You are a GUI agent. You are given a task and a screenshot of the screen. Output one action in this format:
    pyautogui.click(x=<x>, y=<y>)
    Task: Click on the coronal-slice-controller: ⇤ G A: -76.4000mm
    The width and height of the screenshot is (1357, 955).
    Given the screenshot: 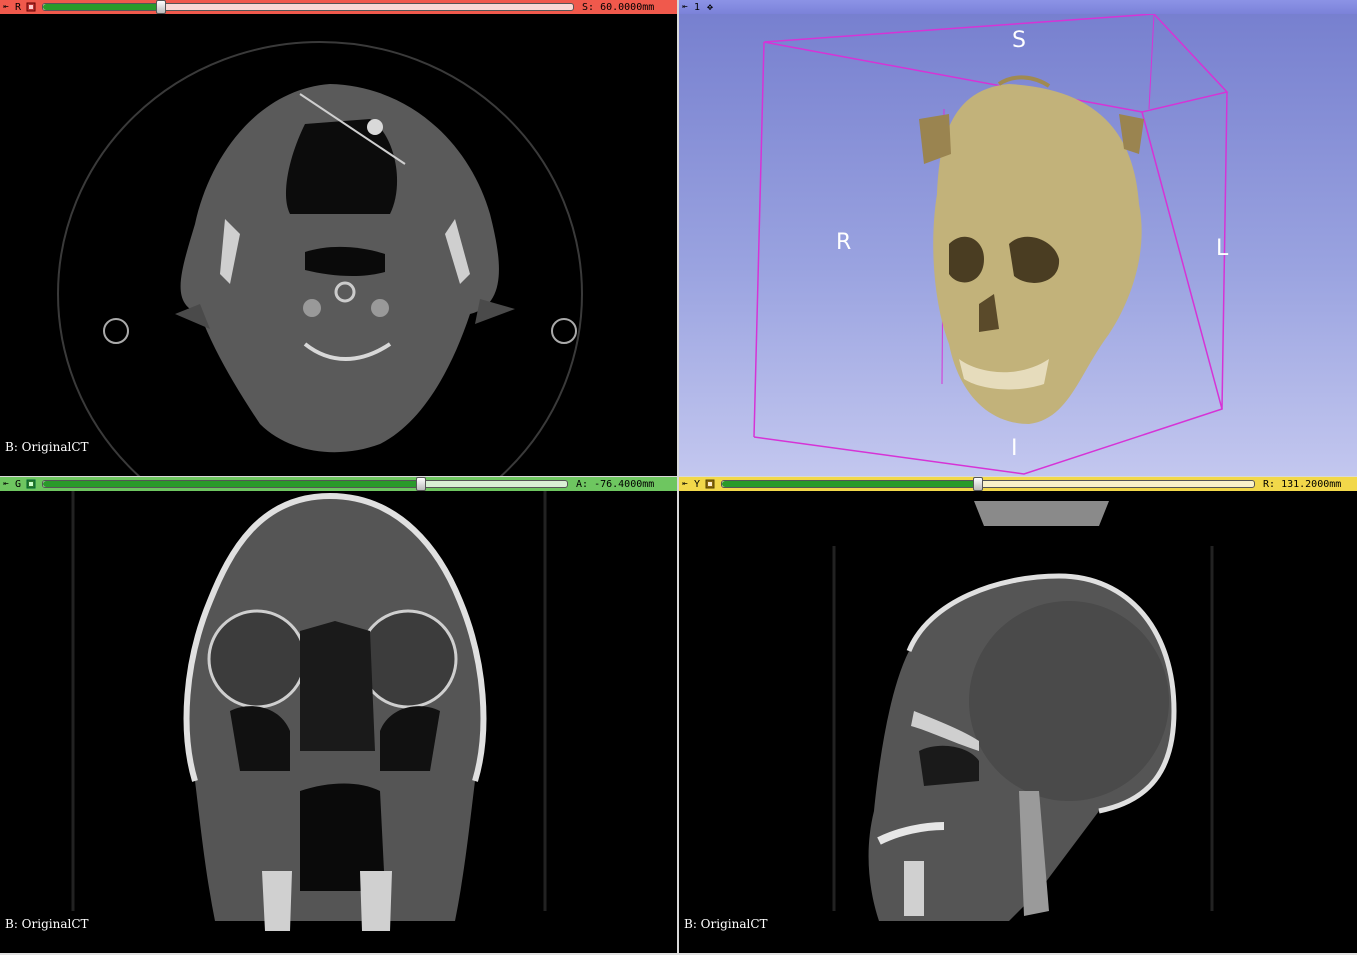 What is the action you would take?
    pyautogui.click(x=338, y=484)
    